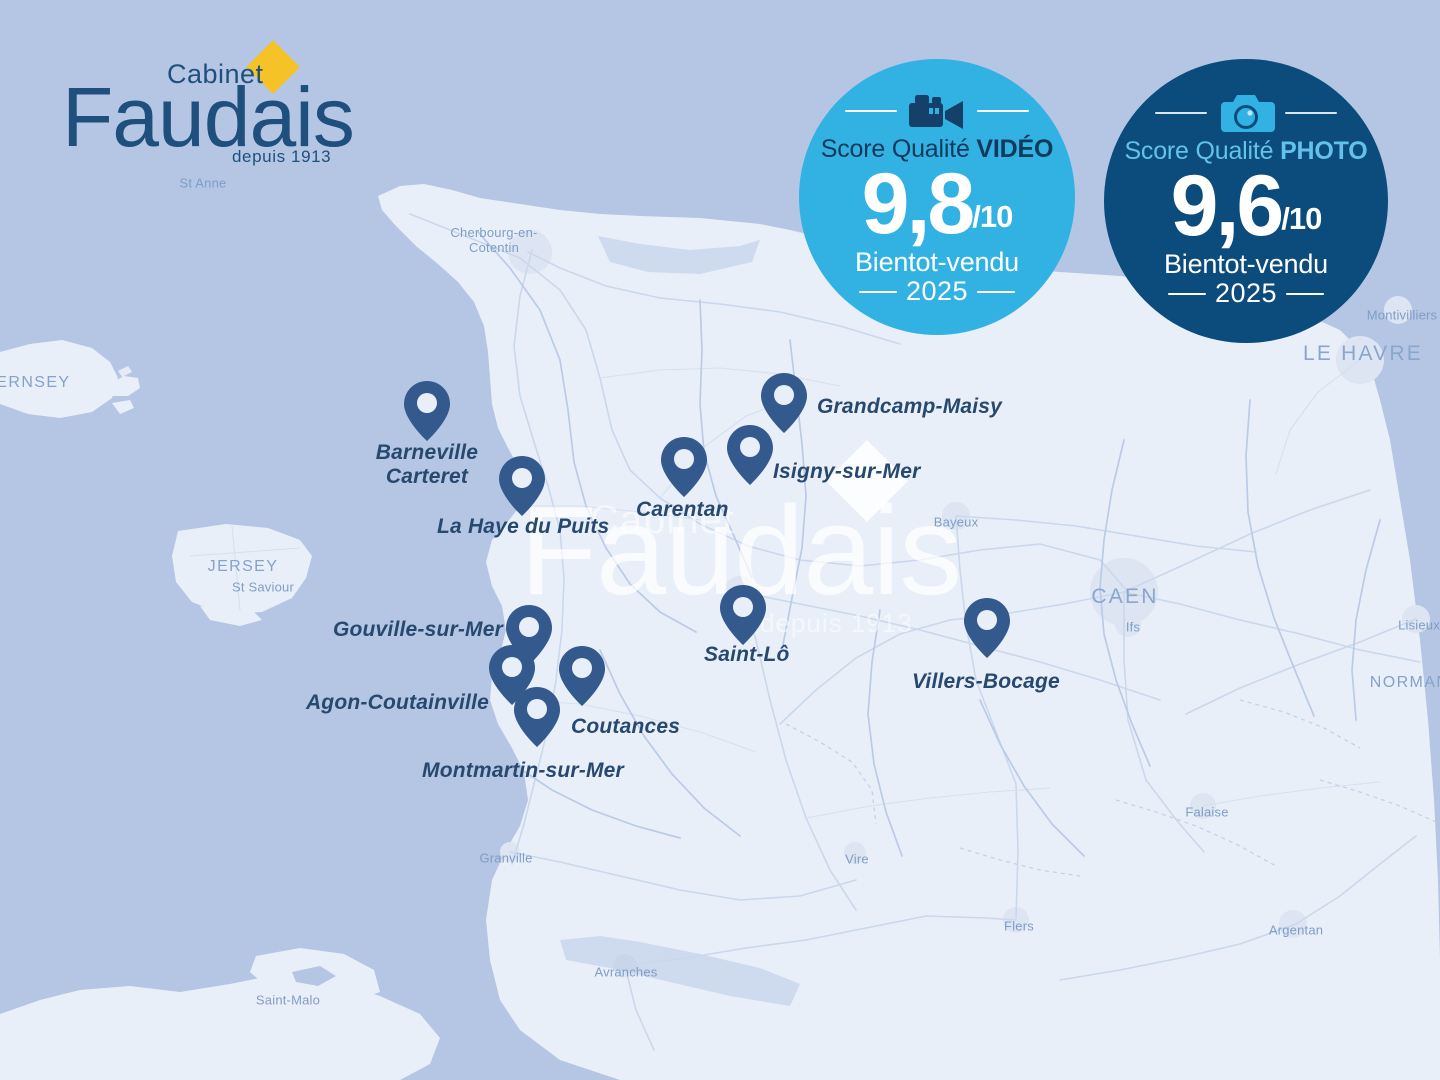 This screenshot has height=1080, width=1440. I want to click on logo-since: depuis 1913, so click(282, 156).